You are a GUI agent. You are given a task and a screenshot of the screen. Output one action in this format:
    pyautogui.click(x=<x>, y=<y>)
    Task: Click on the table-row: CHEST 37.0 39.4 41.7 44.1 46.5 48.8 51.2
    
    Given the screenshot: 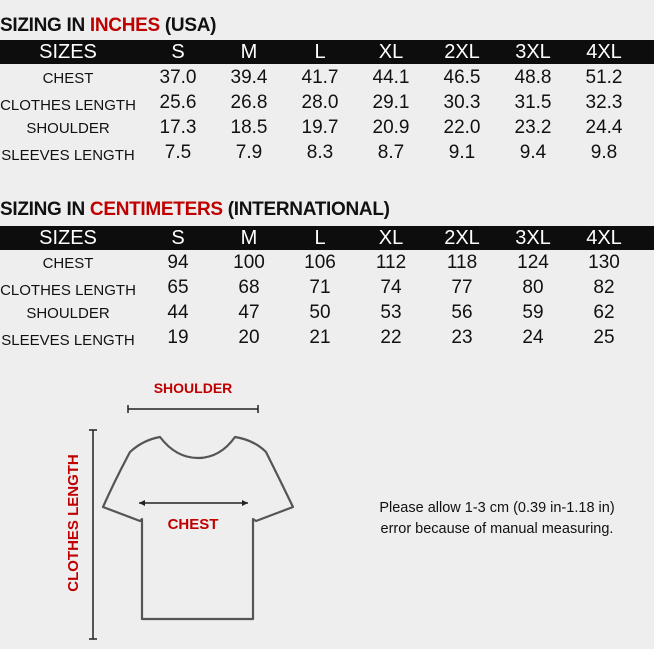 What is the action you would take?
    pyautogui.click(x=327, y=78)
    